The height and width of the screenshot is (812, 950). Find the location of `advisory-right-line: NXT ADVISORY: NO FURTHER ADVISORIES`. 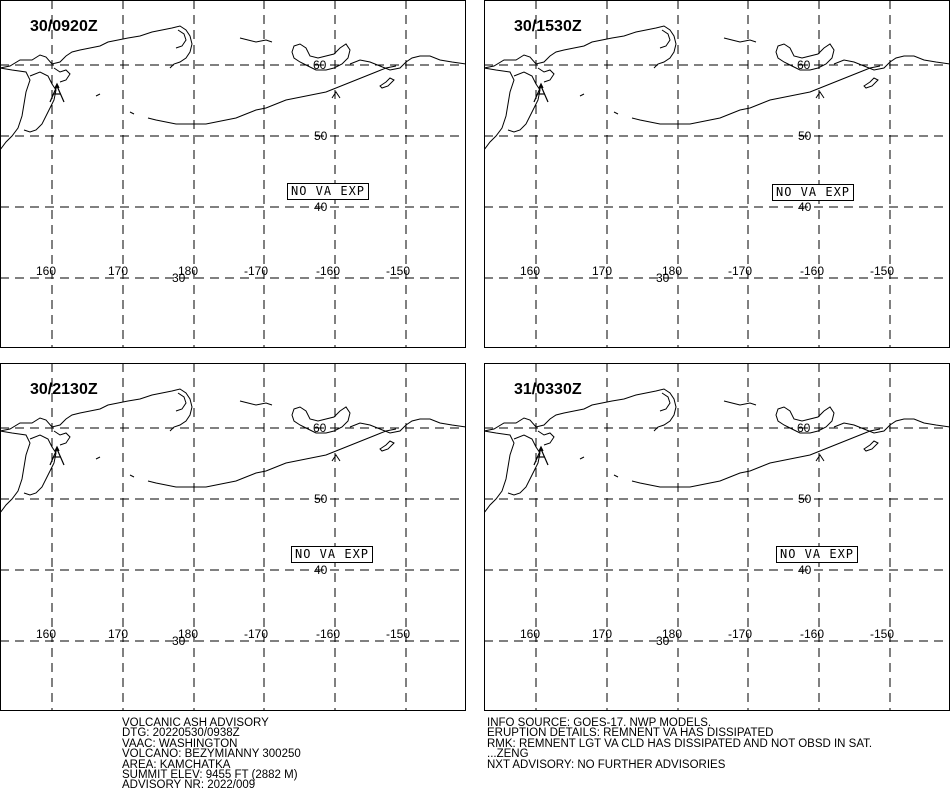

advisory-right-line: NXT ADVISORY: NO FURTHER ADVISORIES is located at coordinates (606, 764).